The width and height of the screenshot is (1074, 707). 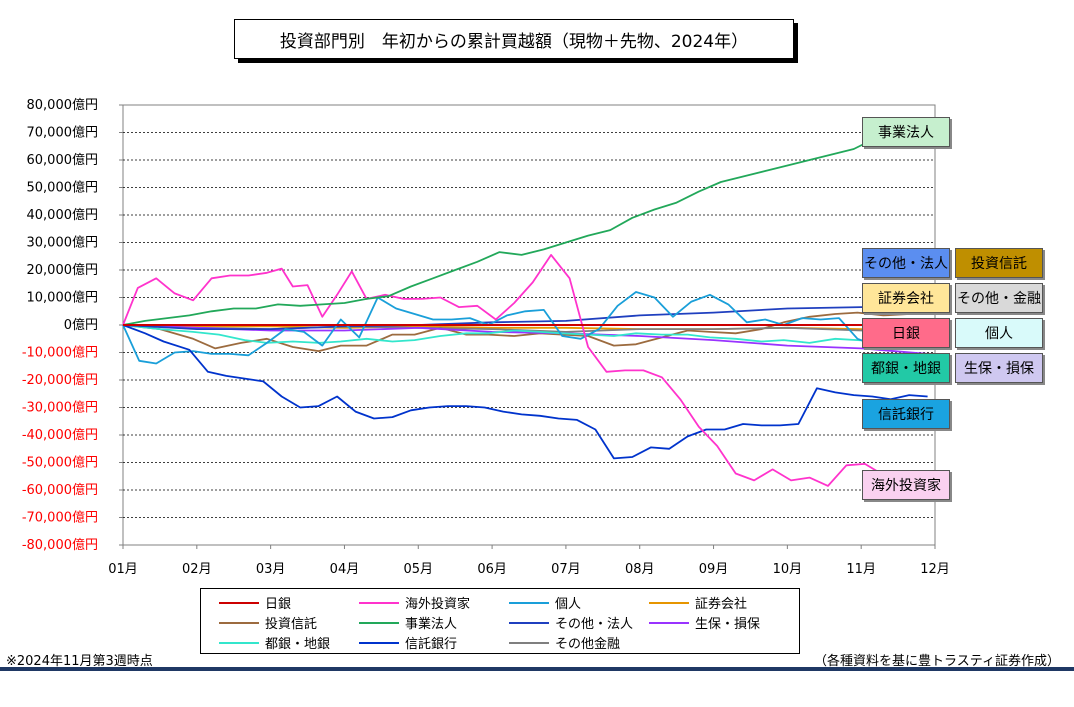 What do you see at coordinates (906, 298) in the screenshot?
I see `callout-shoken: 証券会社` at bounding box center [906, 298].